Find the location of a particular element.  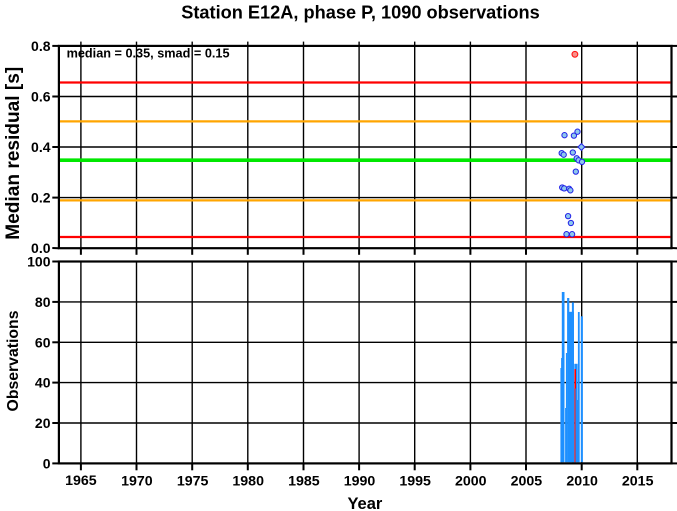

svg-text: 60 is located at coordinates (43, 342).